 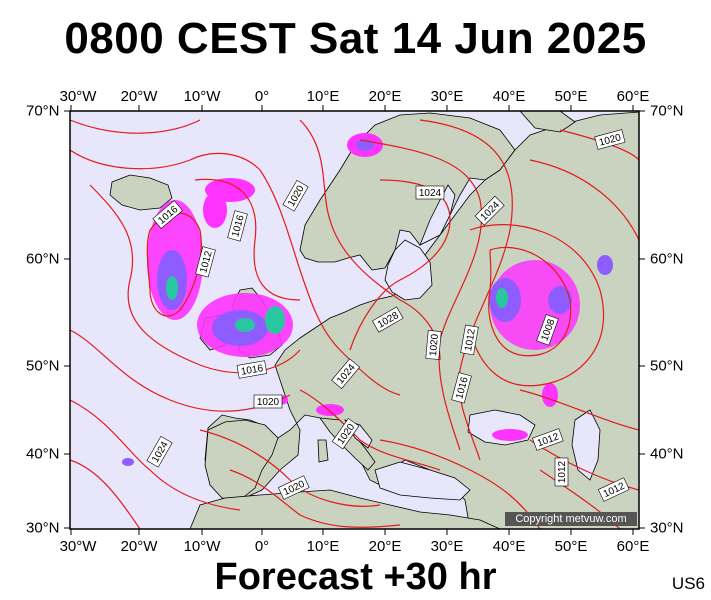 What do you see at coordinates (43, 111) in the screenshot?
I see `lat-label-left: 70°N` at bounding box center [43, 111].